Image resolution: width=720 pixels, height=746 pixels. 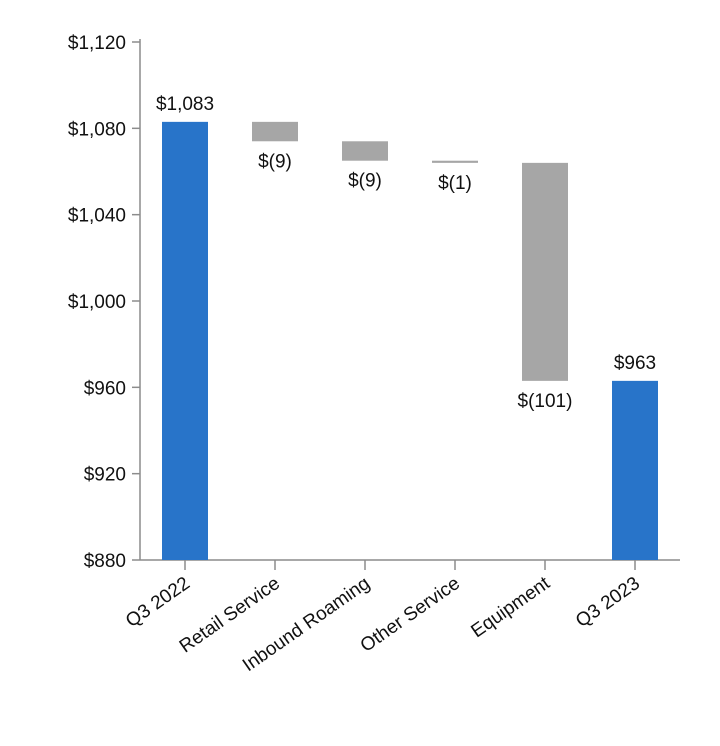 What do you see at coordinates (97, 302) in the screenshot?
I see `y-tick-label: $1,000` at bounding box center [97, 302].